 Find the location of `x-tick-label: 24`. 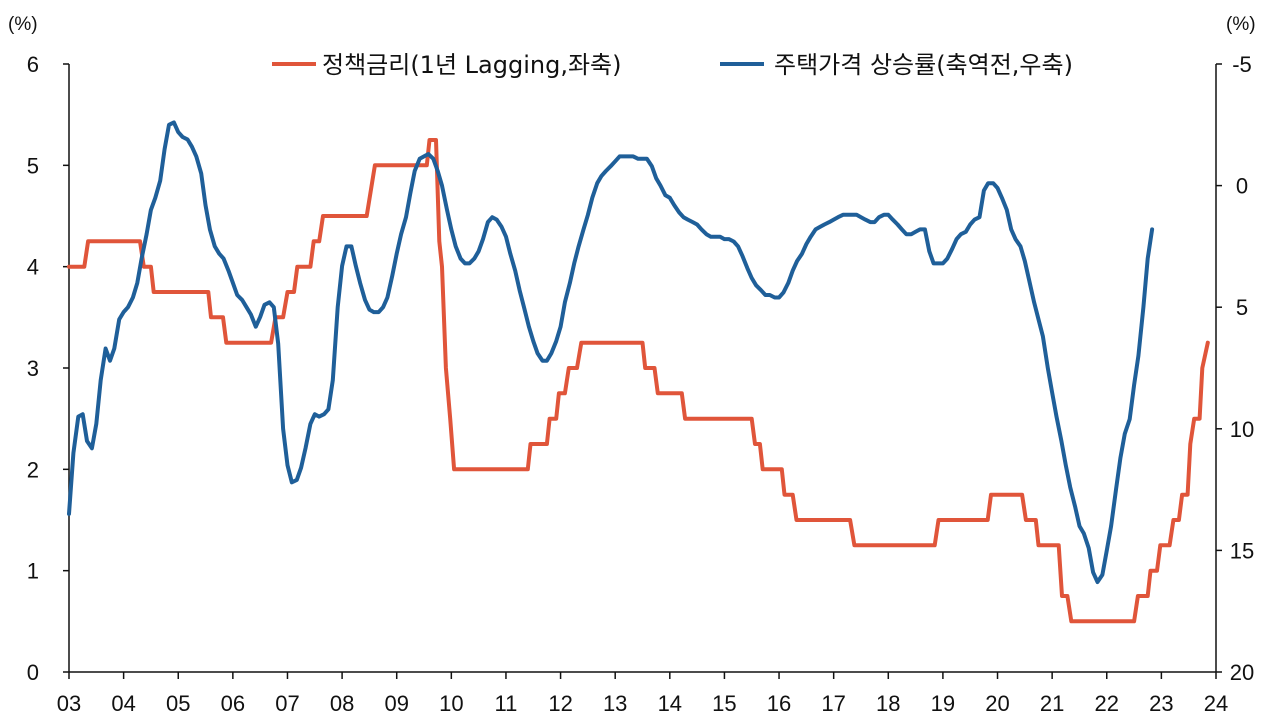

x-tick-label: 24 is located at coordinates (1216, 703).